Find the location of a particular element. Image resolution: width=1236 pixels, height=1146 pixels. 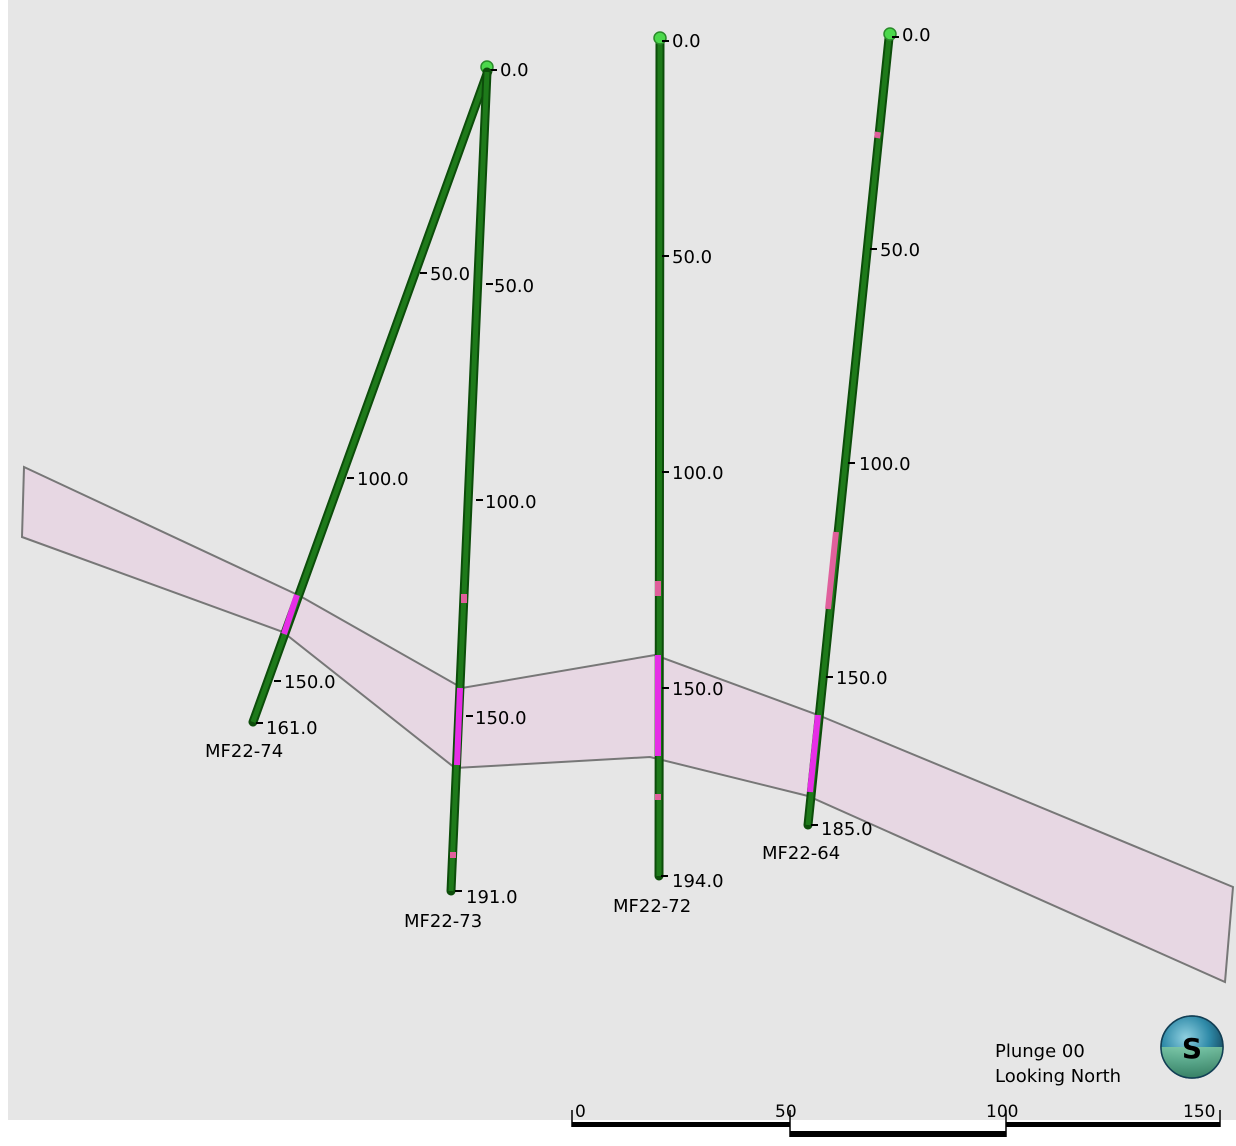

drillhole-mf22-64: 0.0 50.0 100.0 150.0 185.0 MF22-64 is located at coordinates (846, 444).